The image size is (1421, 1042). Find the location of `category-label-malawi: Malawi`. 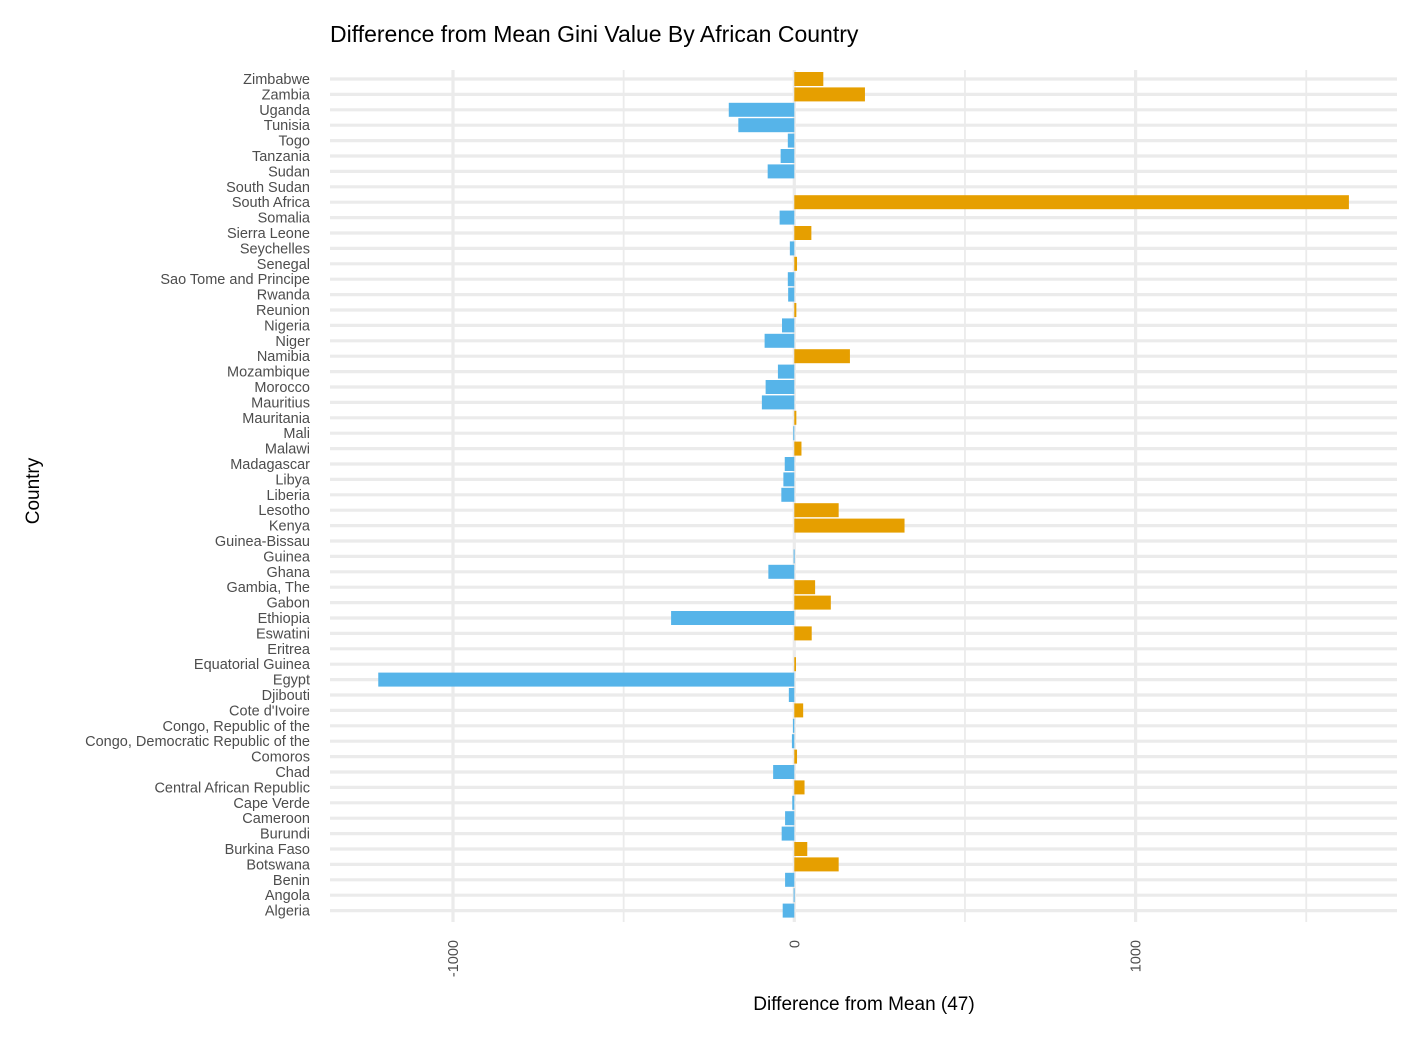

category-label-malawi: Malawi is located at coordinates (287, 450).